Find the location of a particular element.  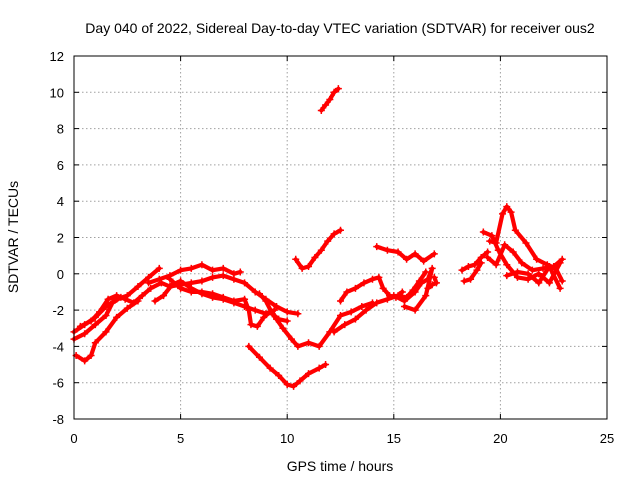

y-tick-label: -8 is located at coordinates (58, 419).